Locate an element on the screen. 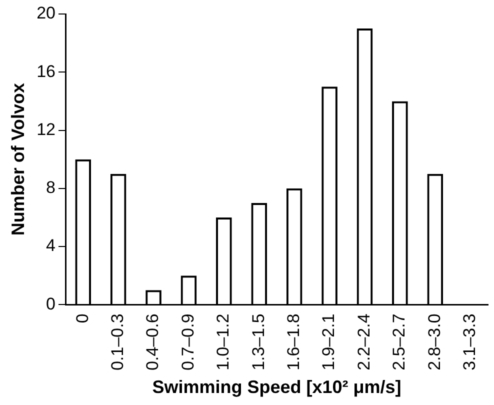 The height and width of the screenshot is (405, 494). y-tick-label: 8 is located at coordinates (51, 188).